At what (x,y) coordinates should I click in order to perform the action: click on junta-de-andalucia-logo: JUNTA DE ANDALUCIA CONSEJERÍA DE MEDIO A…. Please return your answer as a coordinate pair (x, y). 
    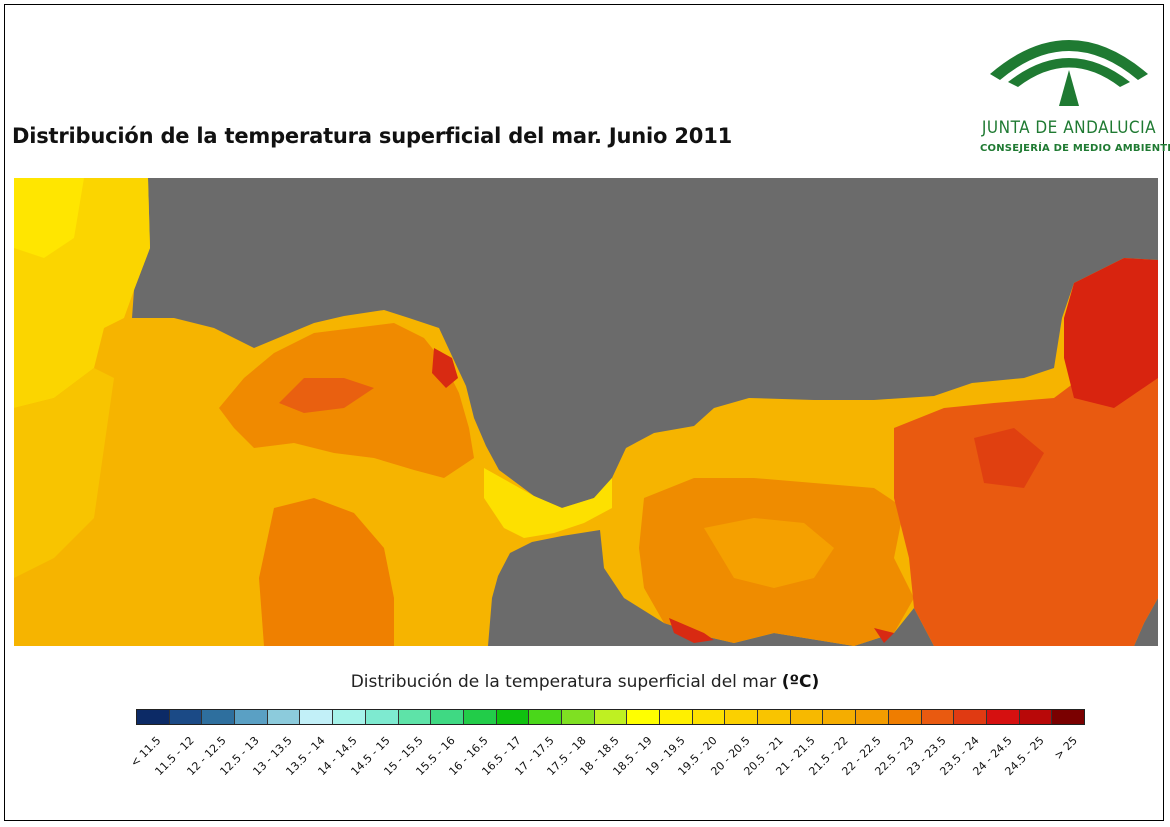
    Looking at the image, I should click on (1075, 89).